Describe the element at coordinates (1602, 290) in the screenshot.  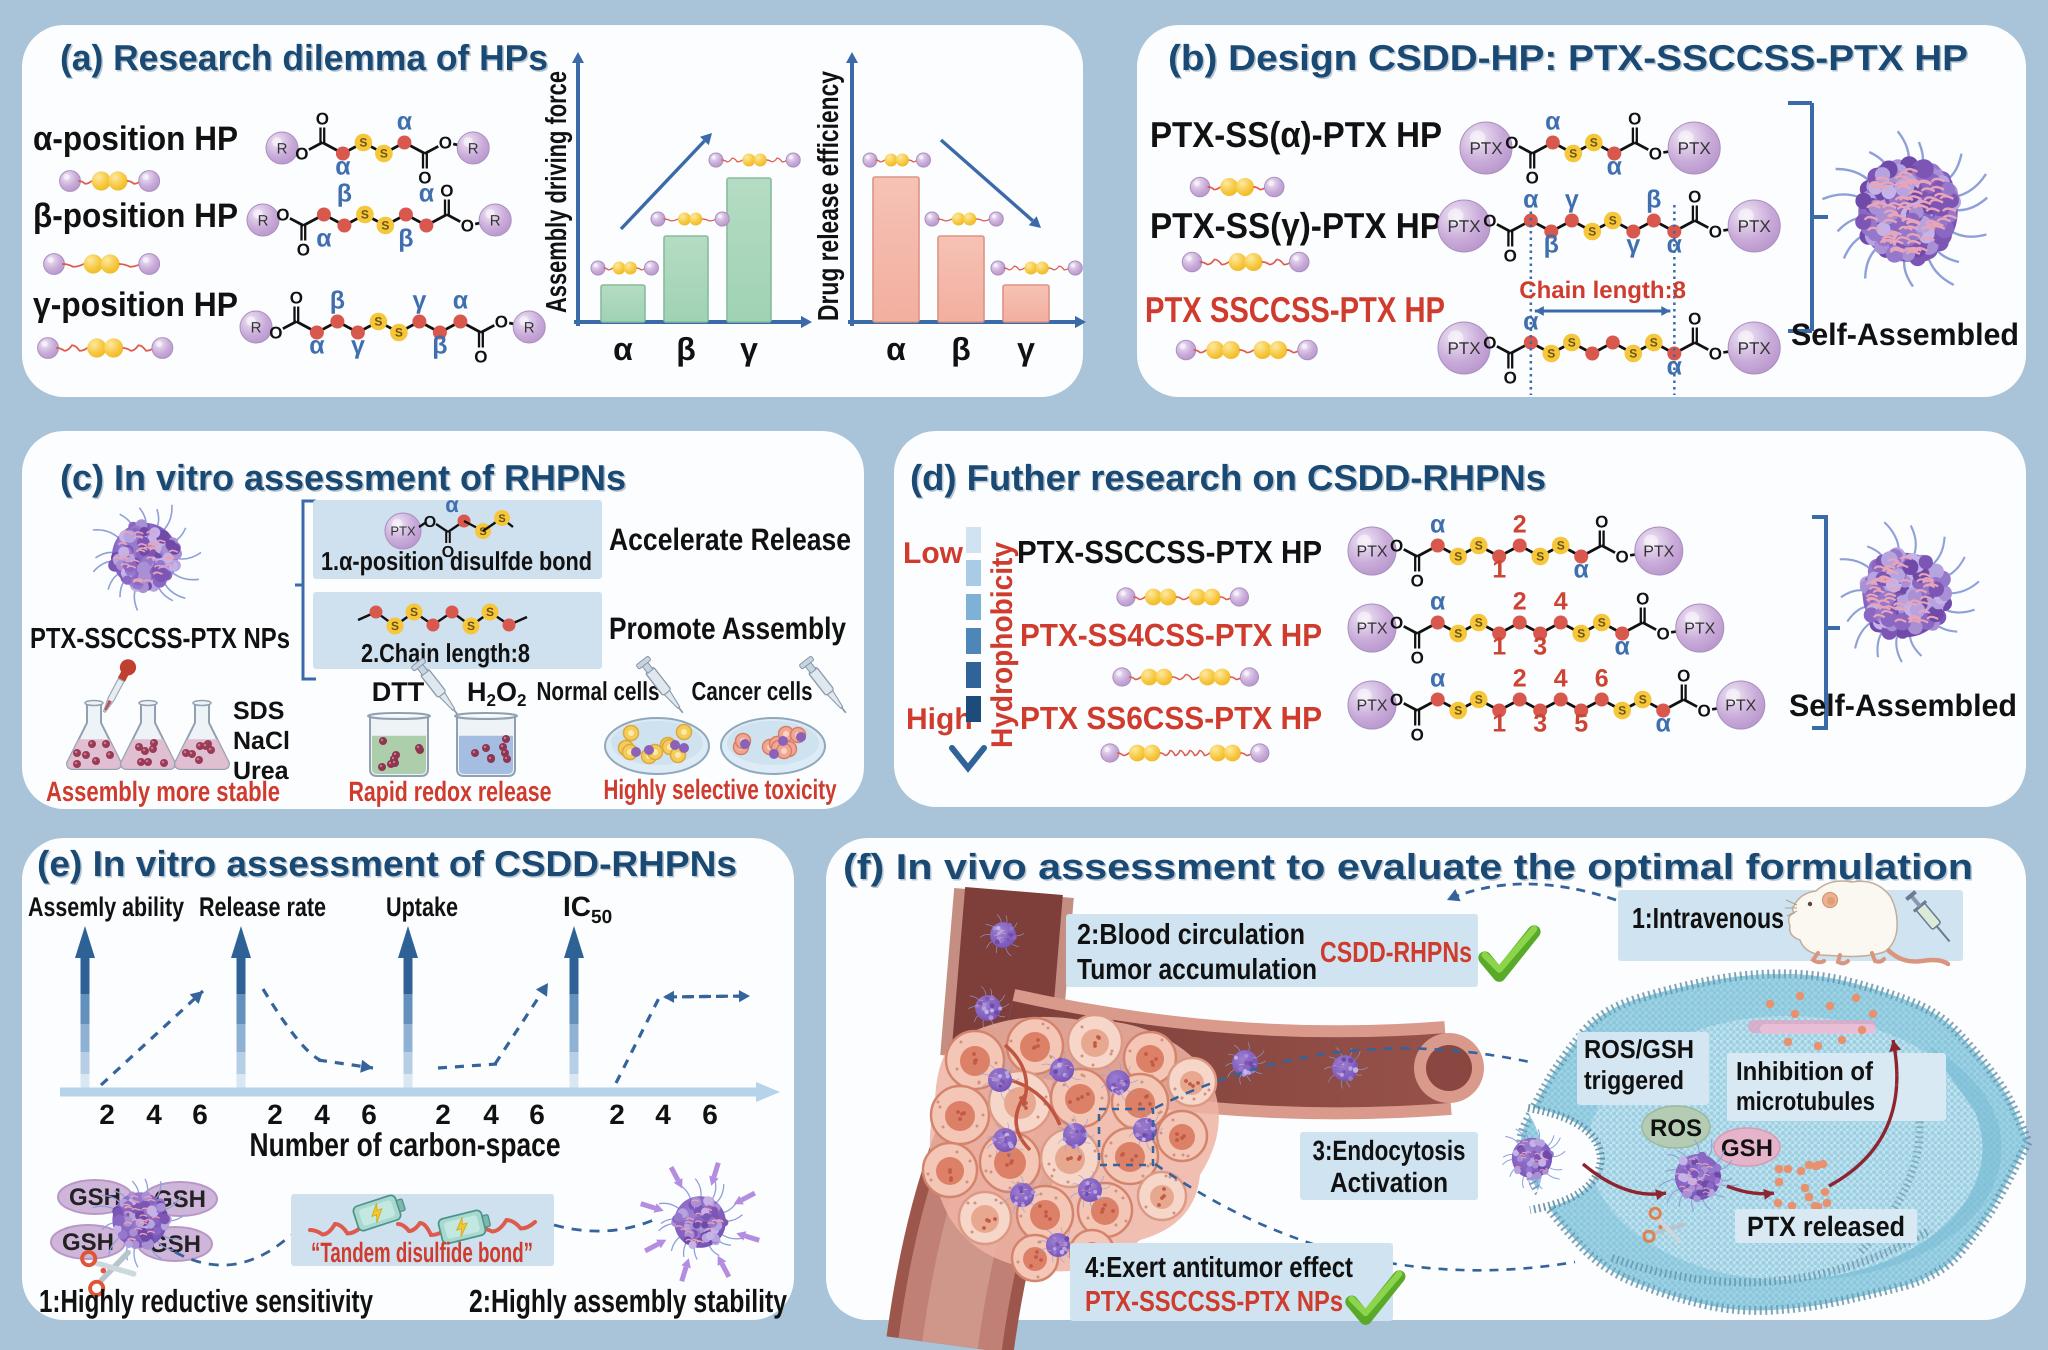
I see `svg-text: Chain length:8` at that location.